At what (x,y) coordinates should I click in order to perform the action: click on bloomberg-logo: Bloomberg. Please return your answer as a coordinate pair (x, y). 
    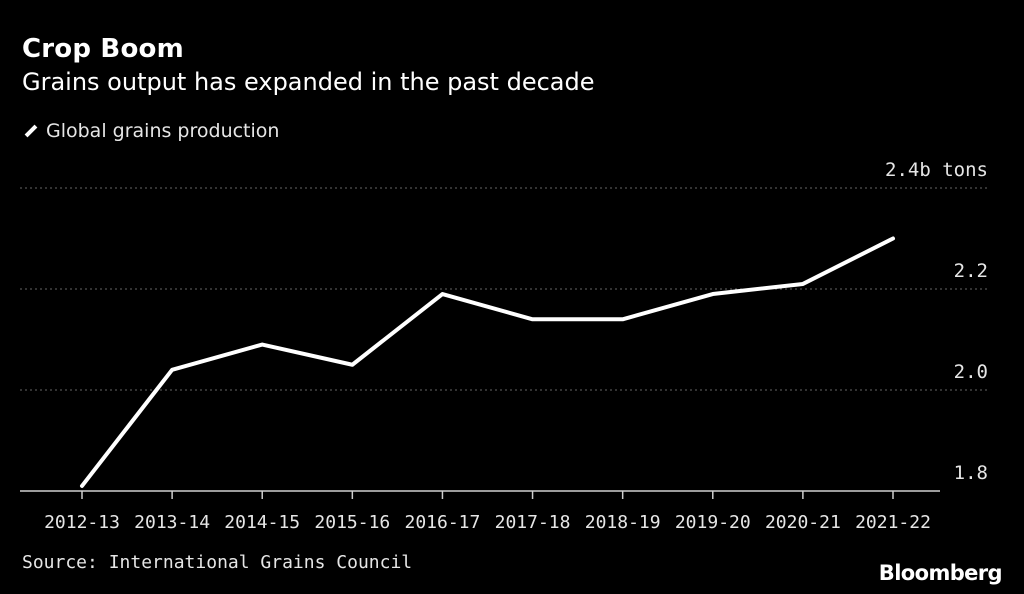
    Looking at the image, I should click on (940, 573).